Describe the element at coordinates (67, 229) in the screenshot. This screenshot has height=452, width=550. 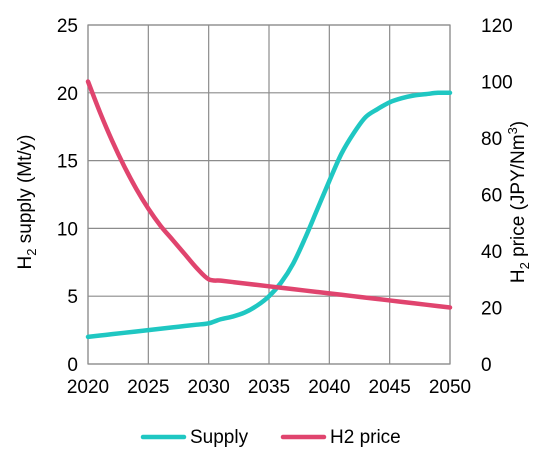
I see `y-left-tick-label: 10` at that location.